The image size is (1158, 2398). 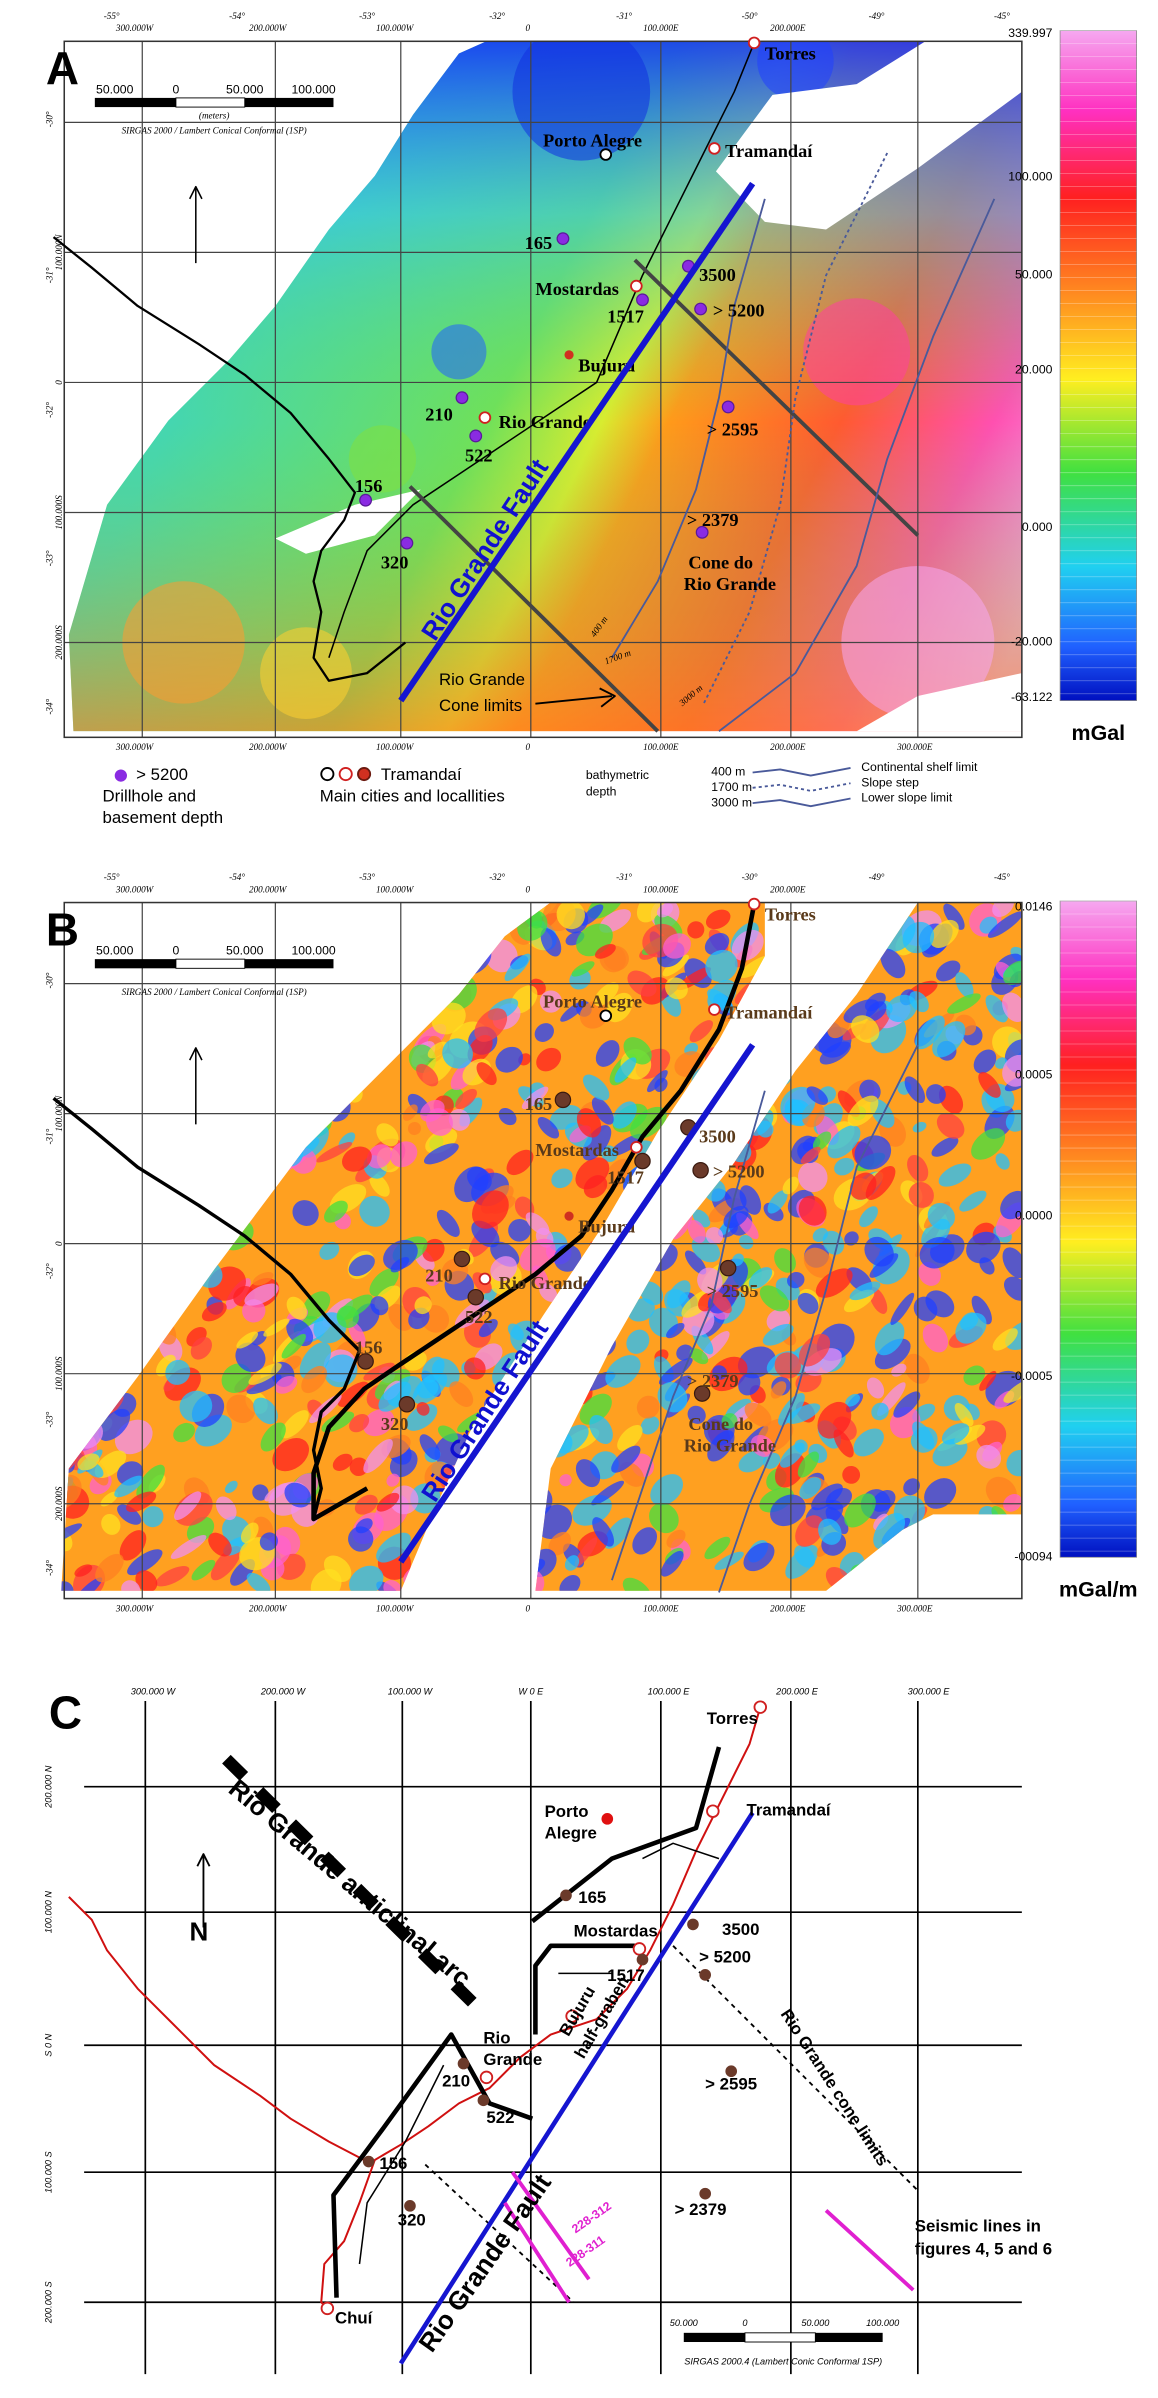 I want to click on place-label: 210, so click(x=439, y=414).